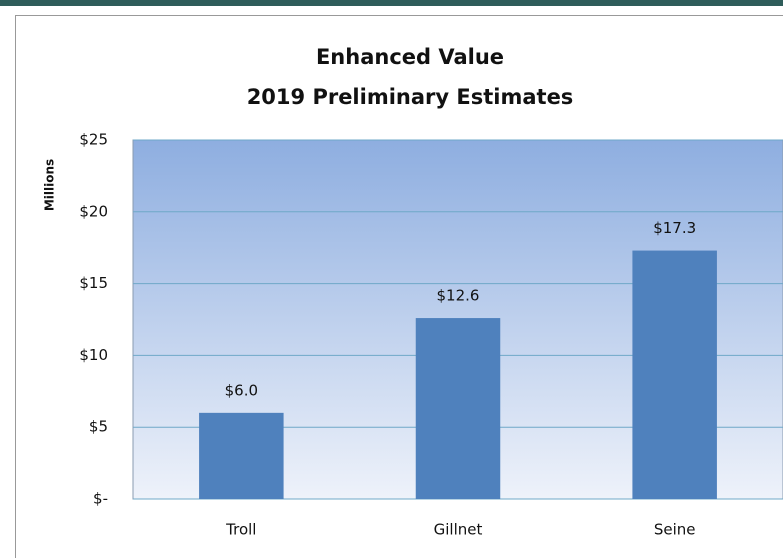  What do you see at coordinates (241, 390) in the screenshot?
I see `value-label: $6.0` at bounding box center [241, 390].